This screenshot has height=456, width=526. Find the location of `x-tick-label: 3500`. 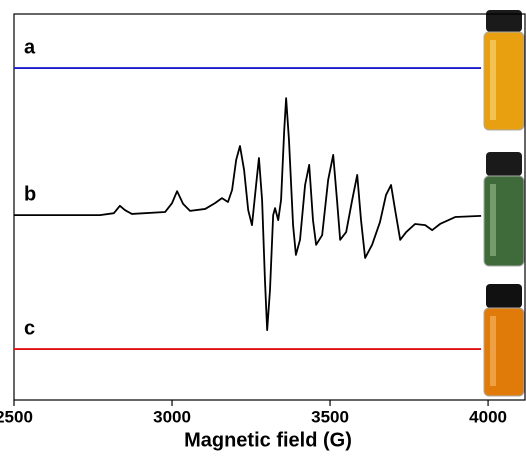

x-tick-label: 3500 is located at coordinates (330, 416).